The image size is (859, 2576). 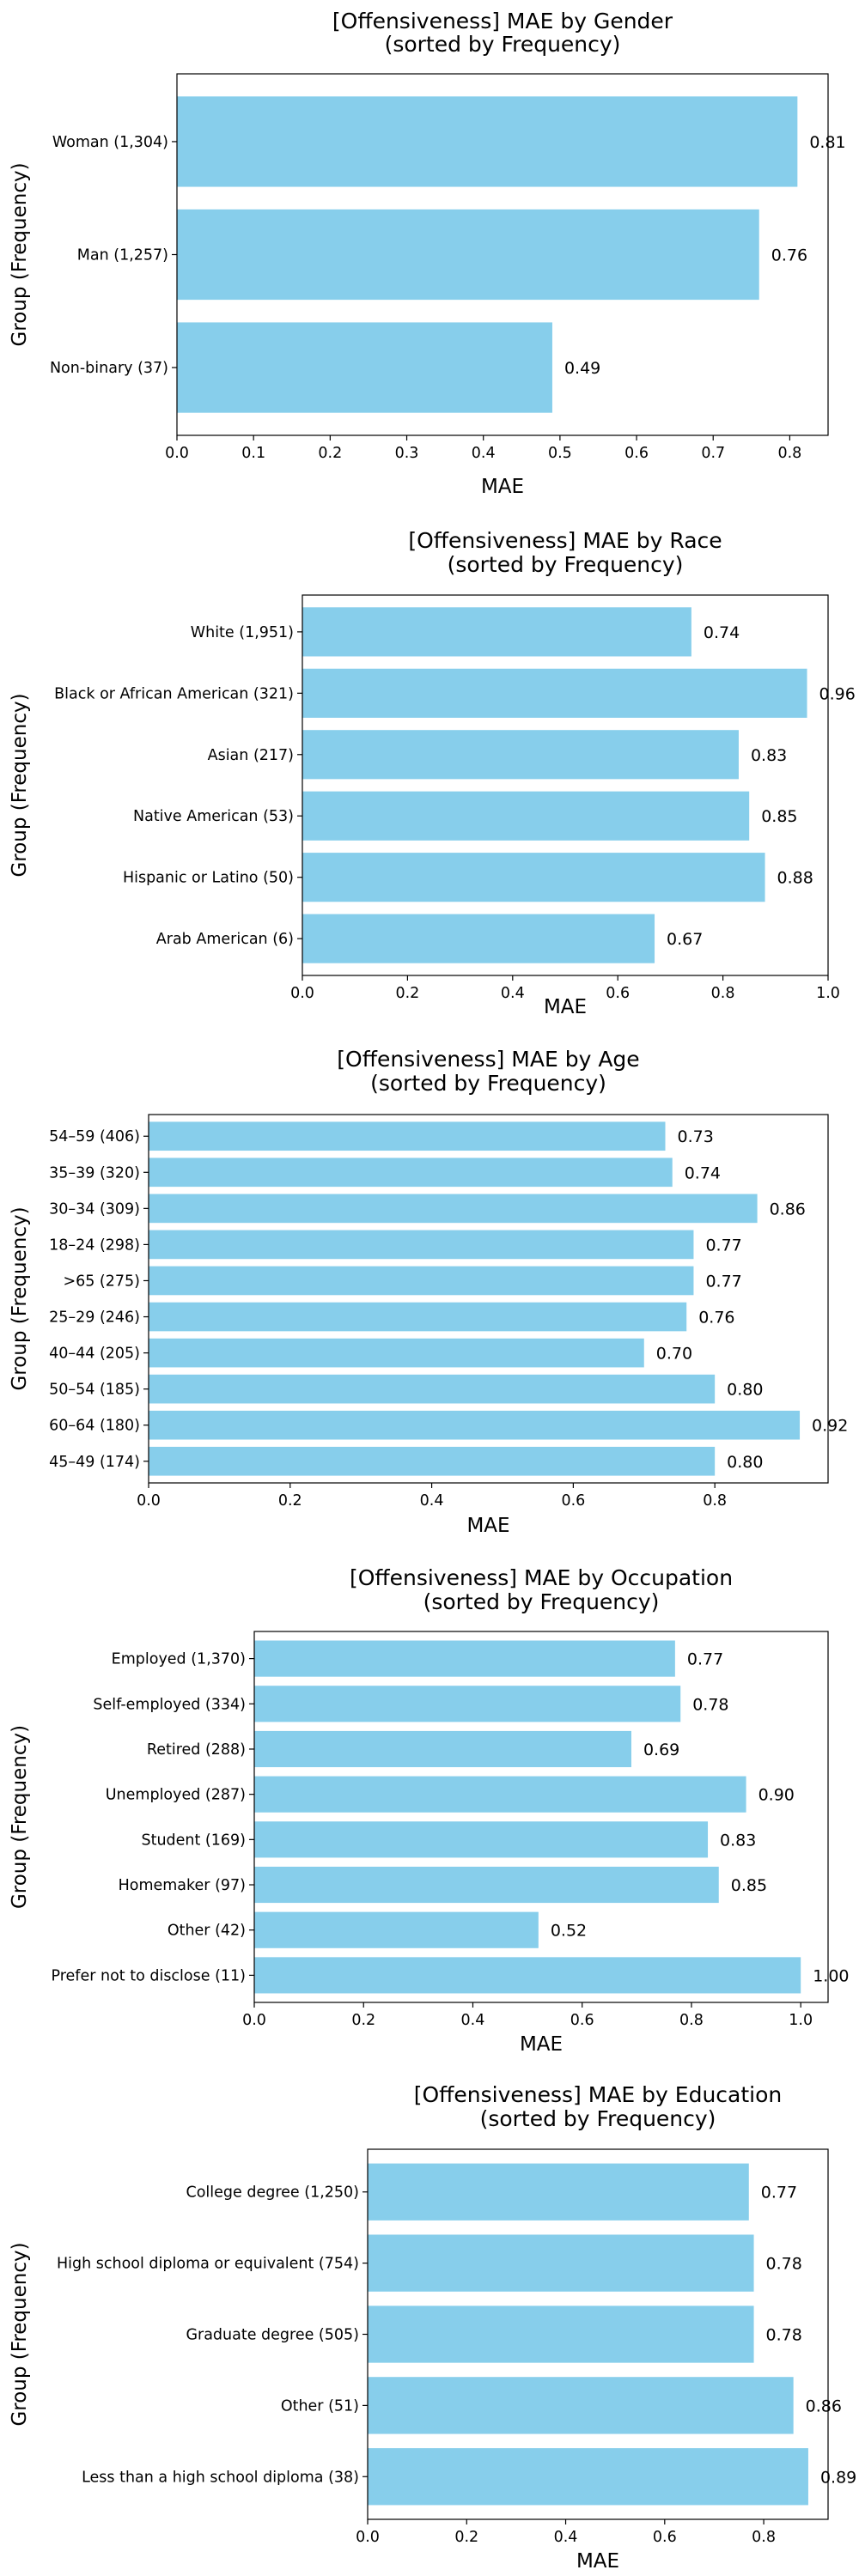 I want to click on x-tick-label: 0.5, so click(x=560, y=453).